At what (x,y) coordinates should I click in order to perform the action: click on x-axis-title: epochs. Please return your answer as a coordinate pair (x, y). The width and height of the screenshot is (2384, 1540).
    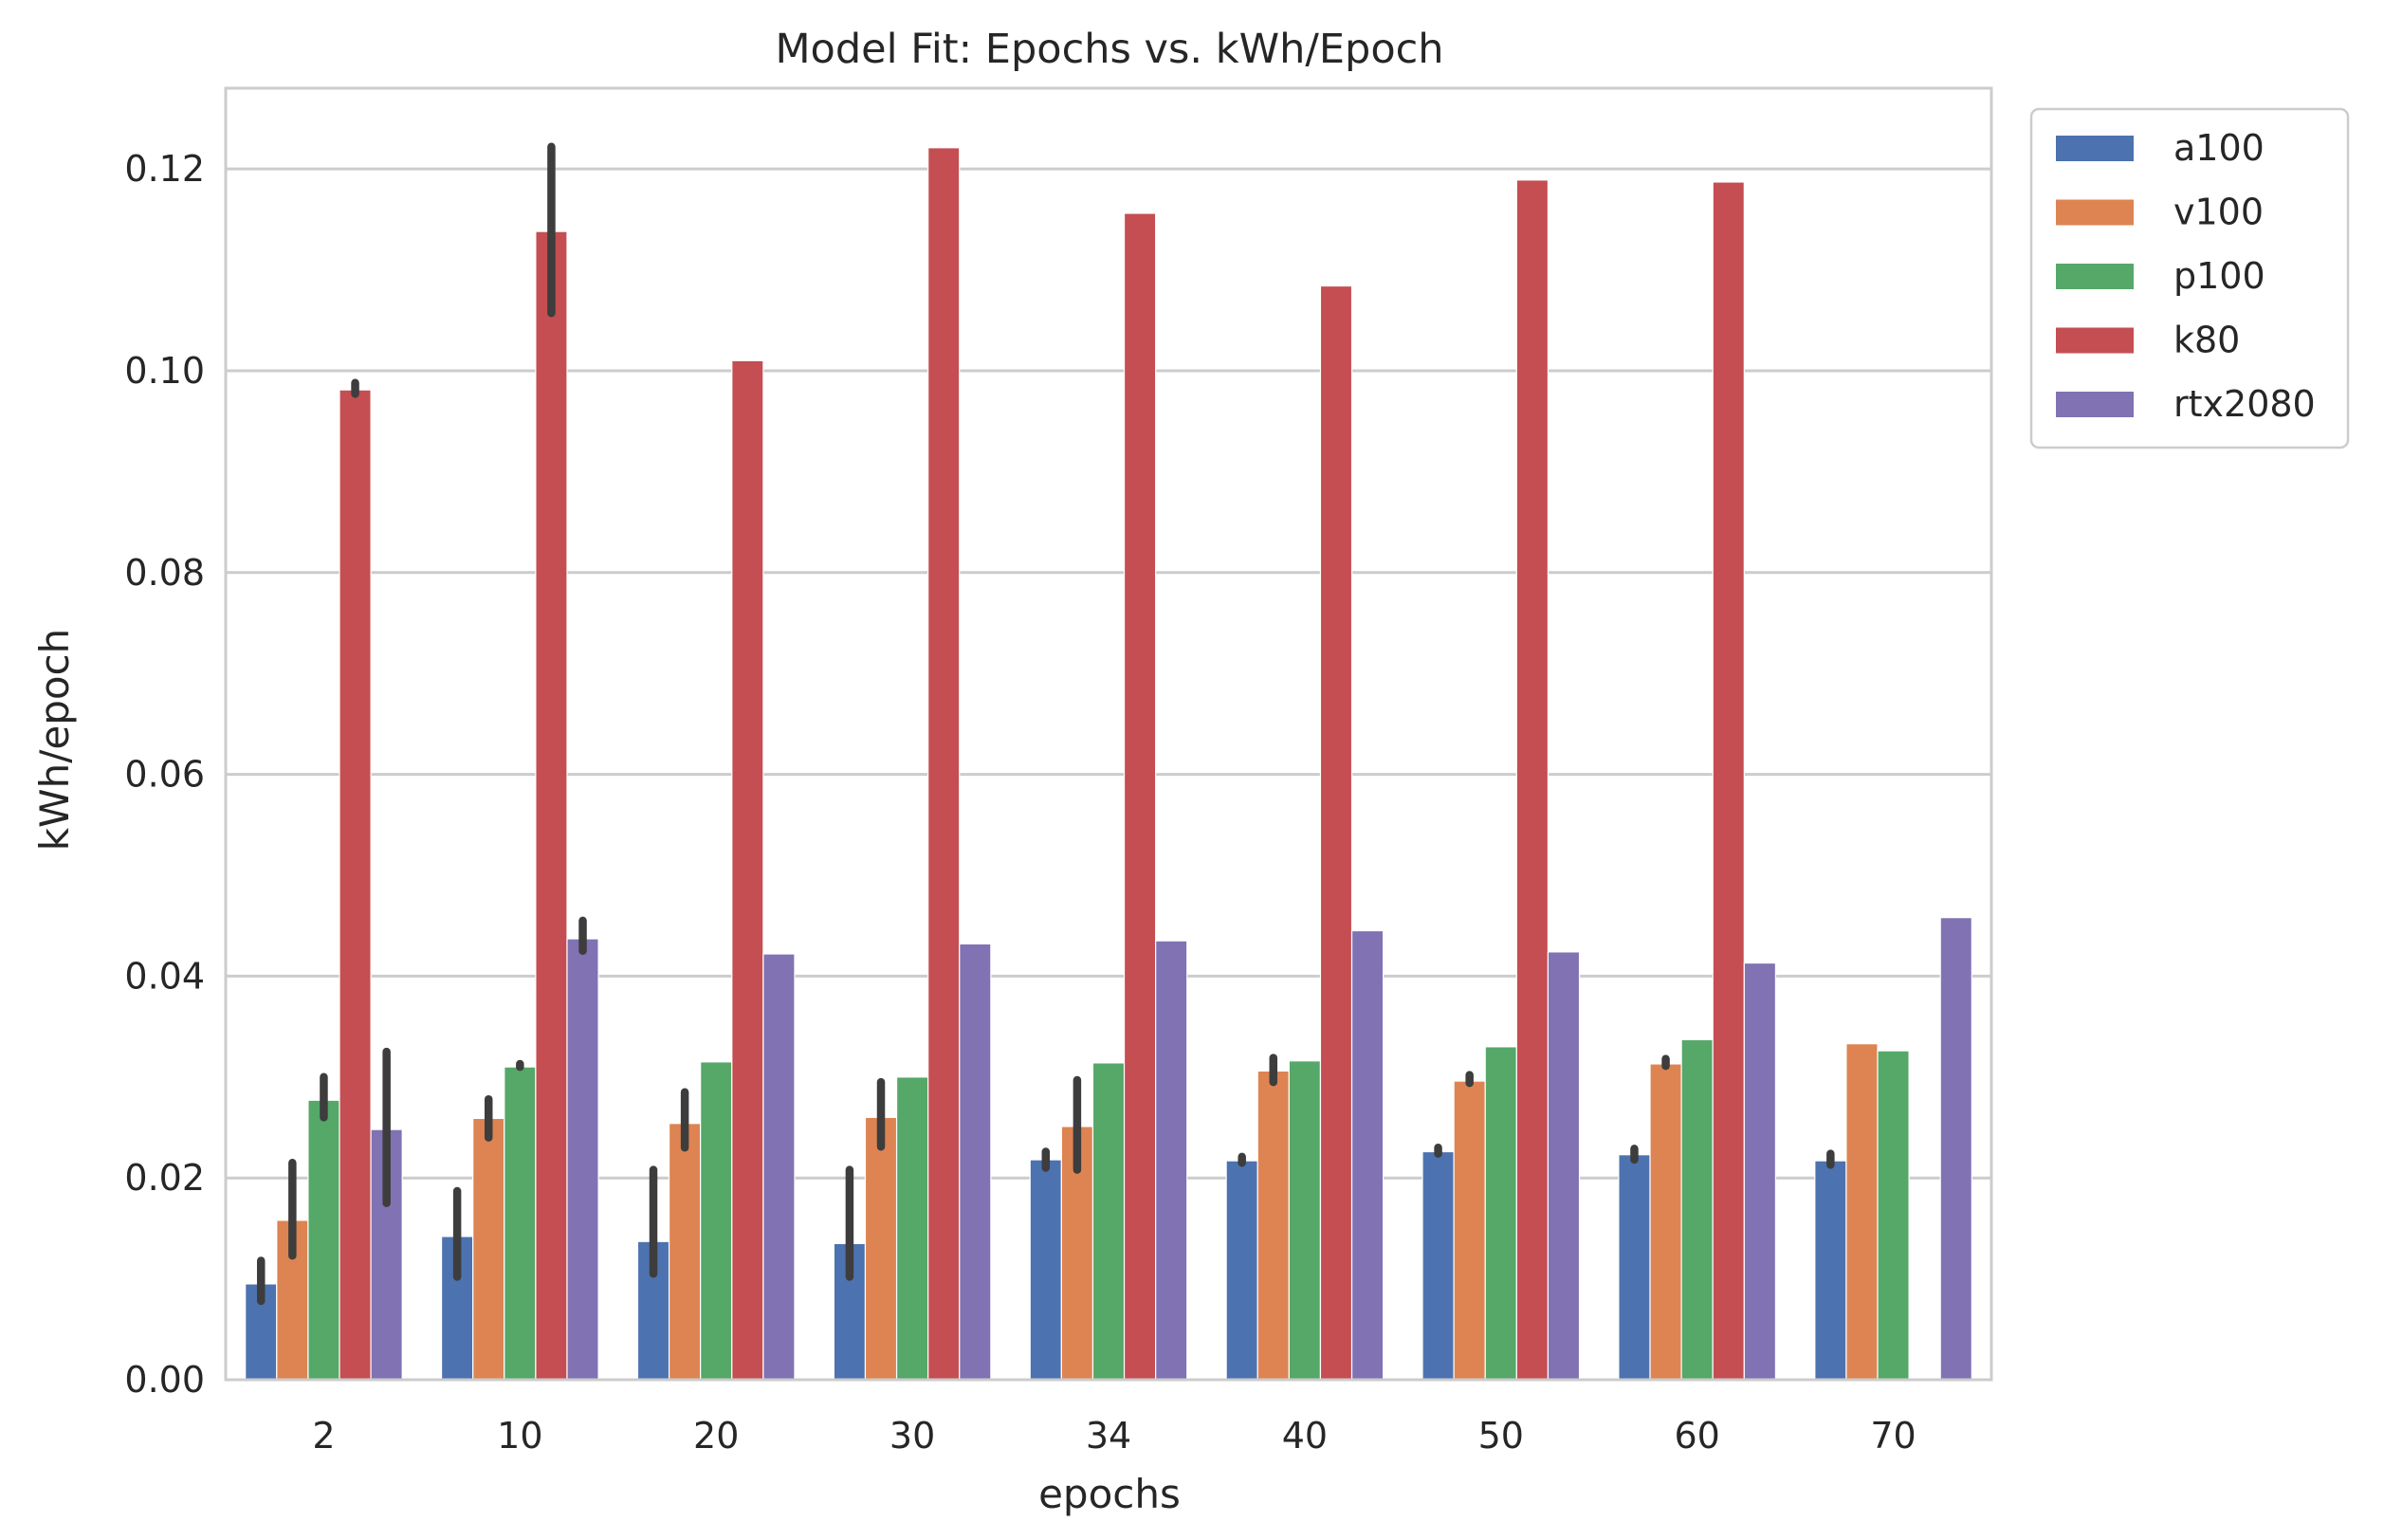
    Looking at the image, I should click on (1109, 1494).